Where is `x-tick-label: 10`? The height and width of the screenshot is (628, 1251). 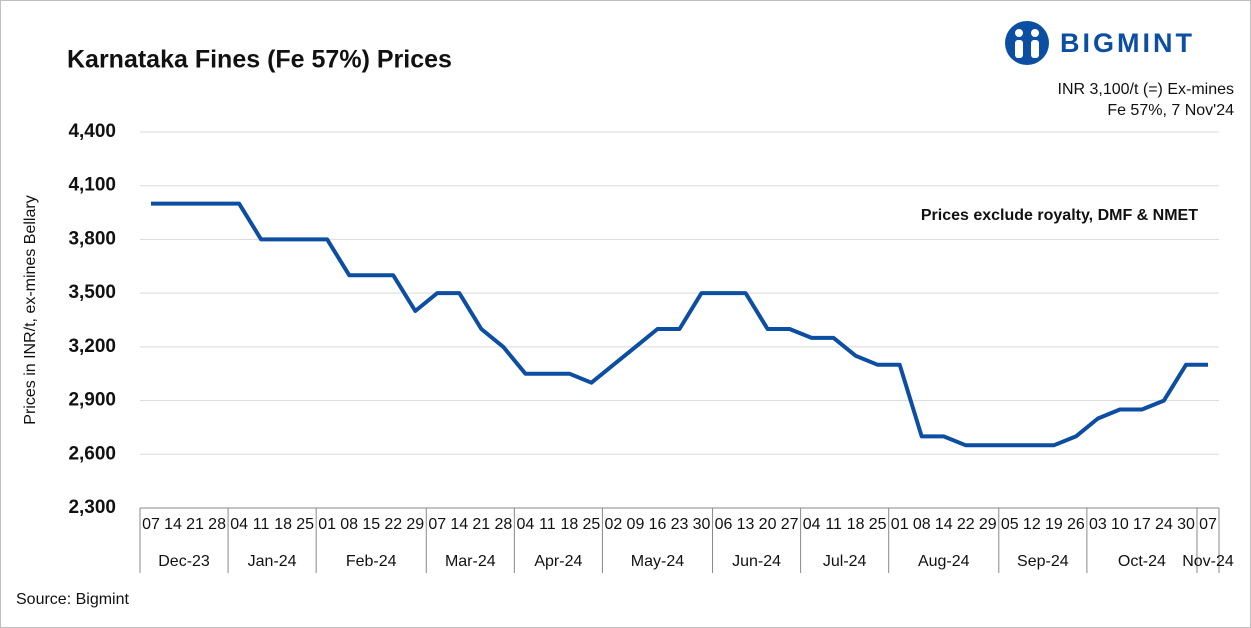
x-tick-label: 10 is located at coordinates (1120, 524).